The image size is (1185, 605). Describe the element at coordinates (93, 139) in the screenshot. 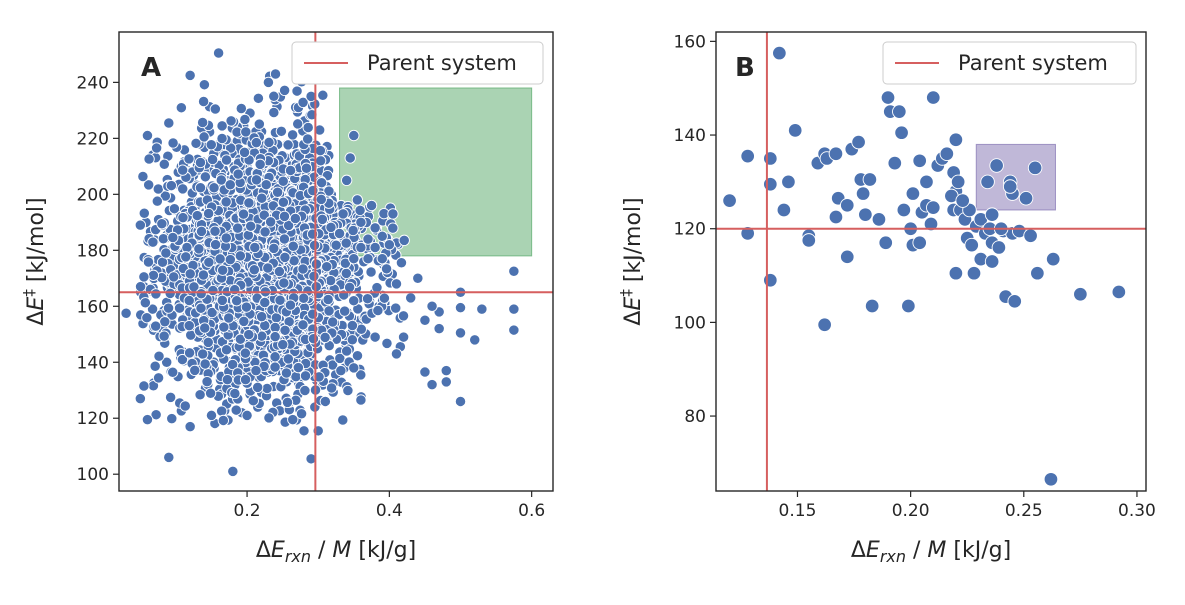

I see `y-tick-label: 220` at that location.